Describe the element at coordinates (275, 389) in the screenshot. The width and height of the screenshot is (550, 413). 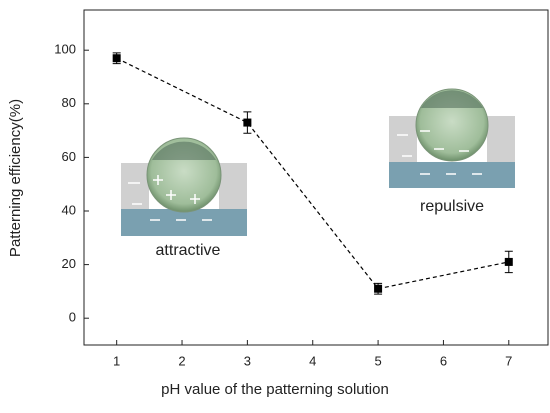
I see `x-axis-label: pH value of the patterning solution` at that location.